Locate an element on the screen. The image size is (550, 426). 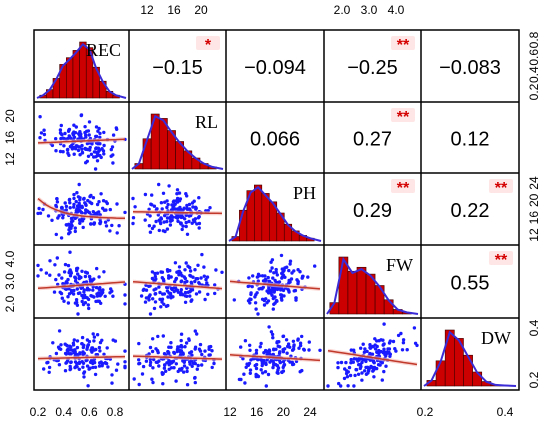
tick-label-bottom: 24 is located at coordinates (310, 412).